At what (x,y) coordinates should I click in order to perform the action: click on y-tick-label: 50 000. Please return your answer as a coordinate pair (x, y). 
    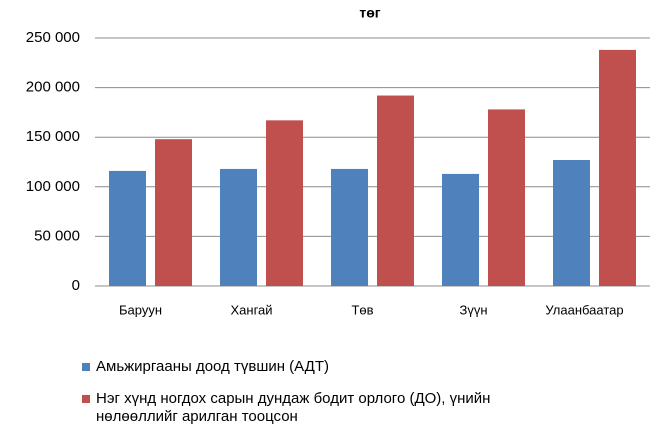
    Looking at the image, I should click on (57, 235).